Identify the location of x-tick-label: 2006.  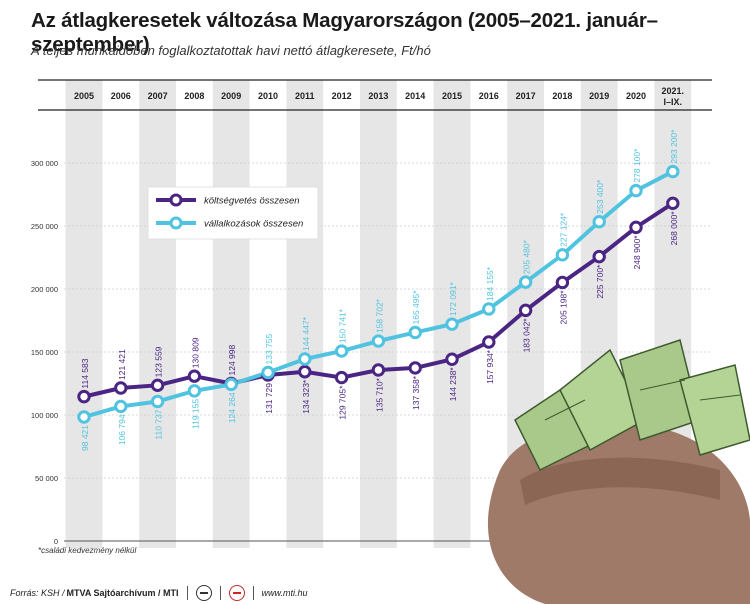
(121, 96).